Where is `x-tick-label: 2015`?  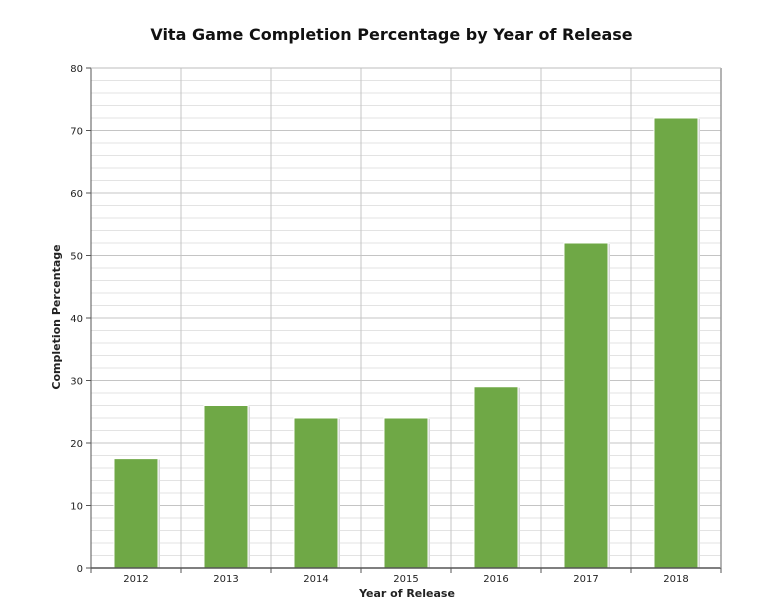
x-tick-label: 2015 is located at coordinates (405, 579).